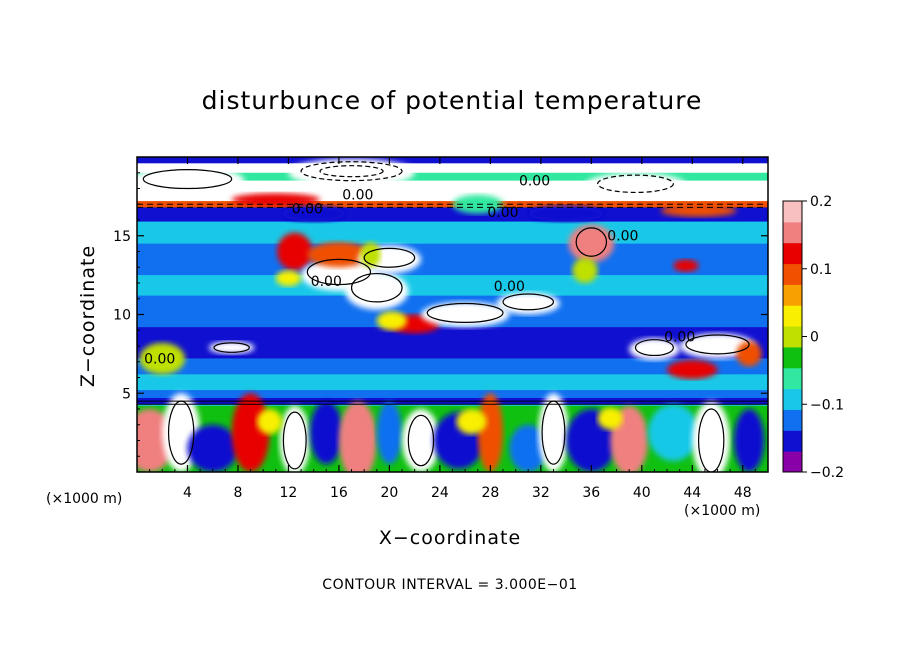  I want to click on y-tick-label: 5, so click(126, 394).